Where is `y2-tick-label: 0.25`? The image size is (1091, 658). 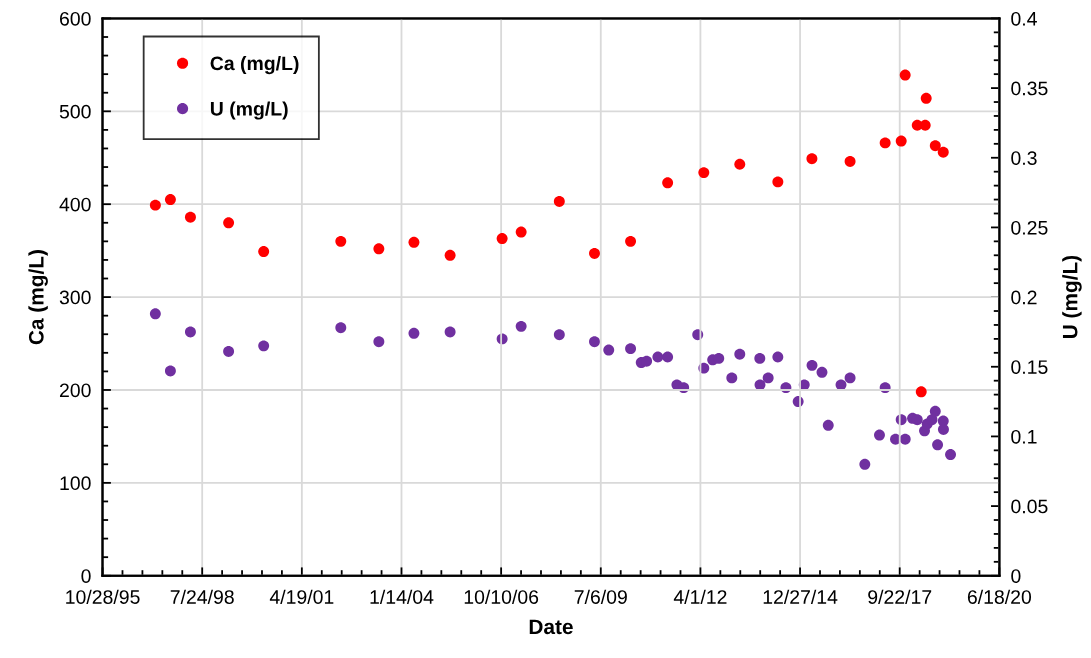
y2-tick-label: 0.25 is located at coordinates (1029, 227).